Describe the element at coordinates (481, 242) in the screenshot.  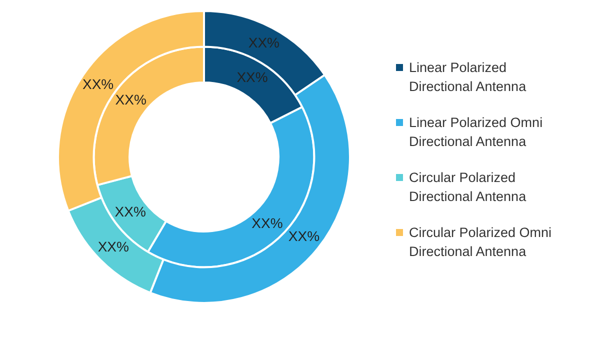
I see `legend-label: Circular Polarized Omni Directional Antenna` at that location.